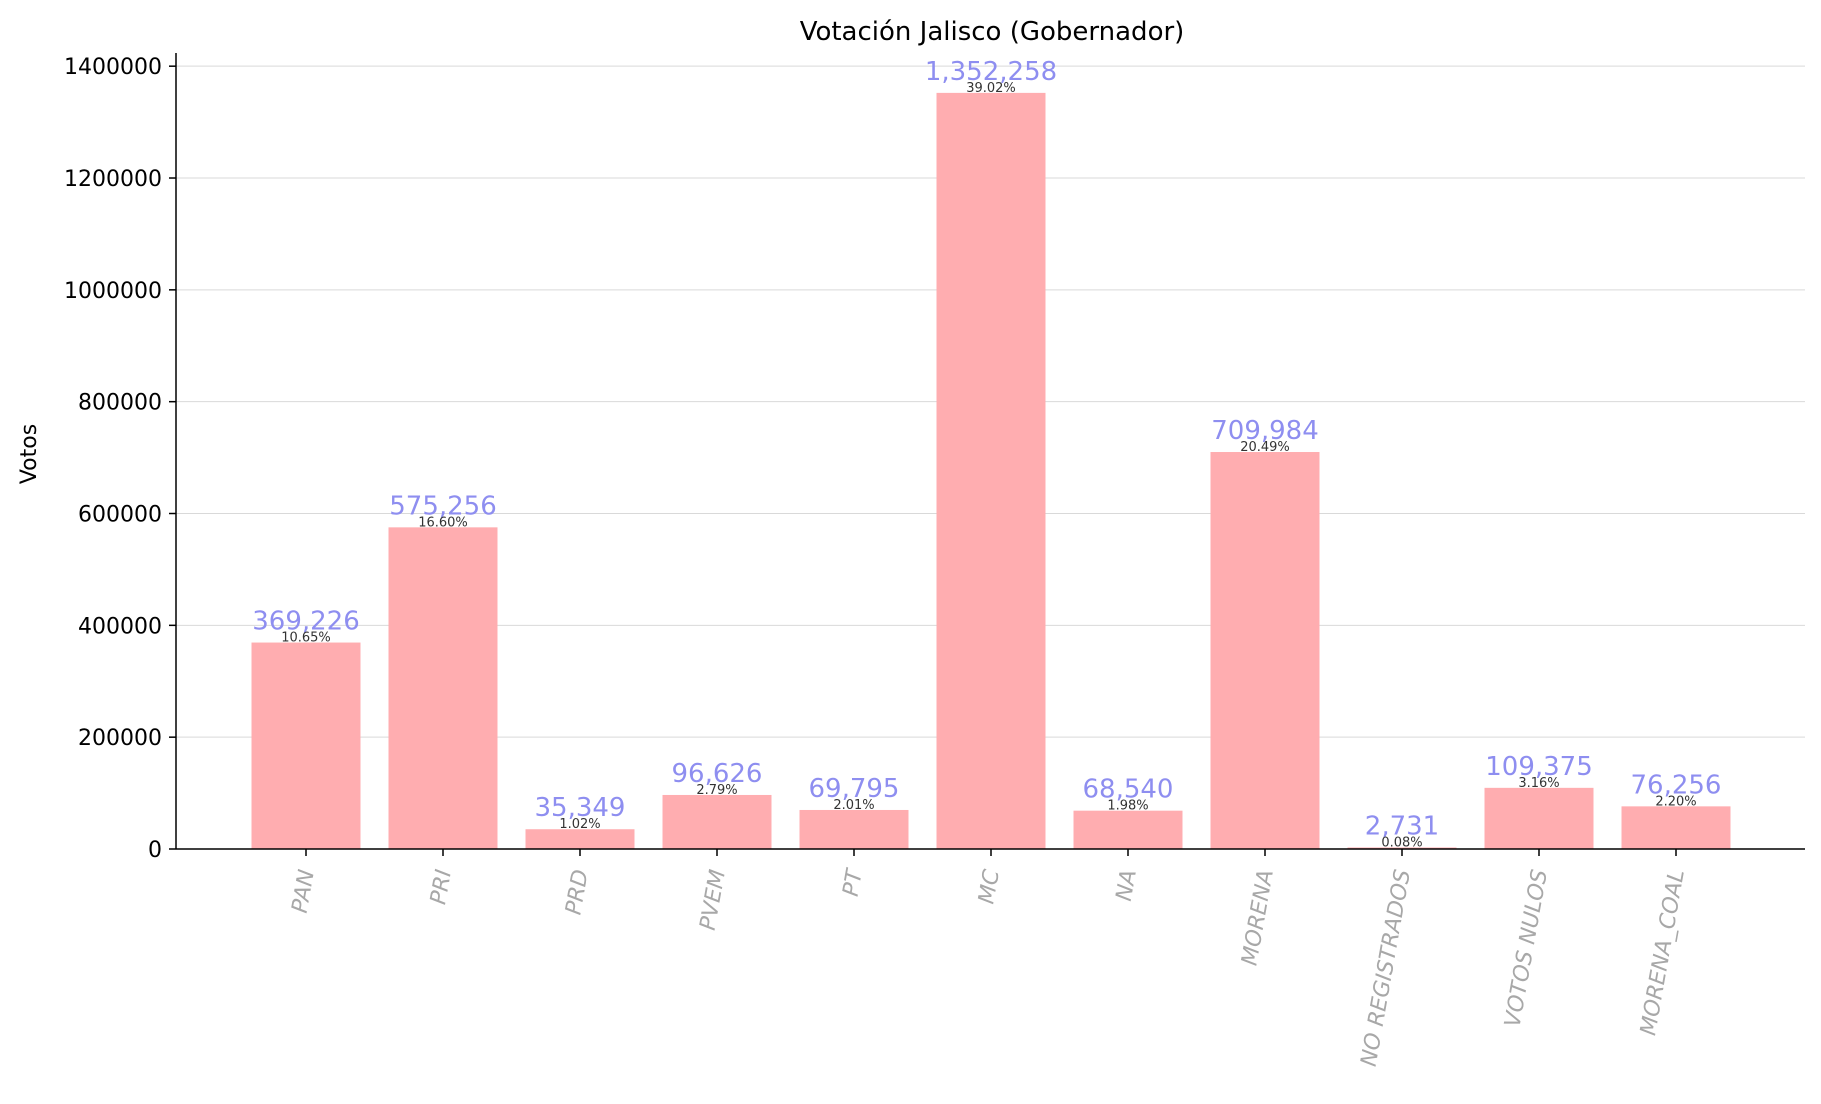  Describe the element at coordinates (713, 900) in the screenshot. I see `x-tick-label: PVEM` at that location.